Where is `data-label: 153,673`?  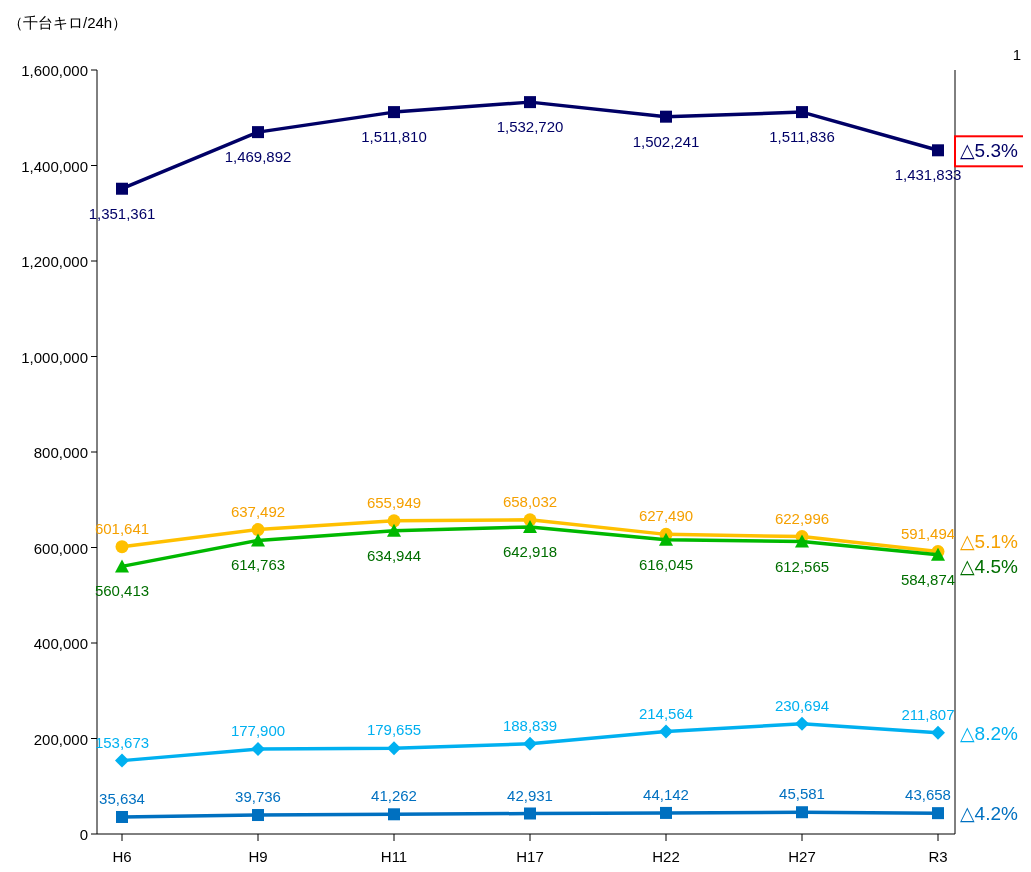 data-label: 153,673 is located at coordinates (122, 742).